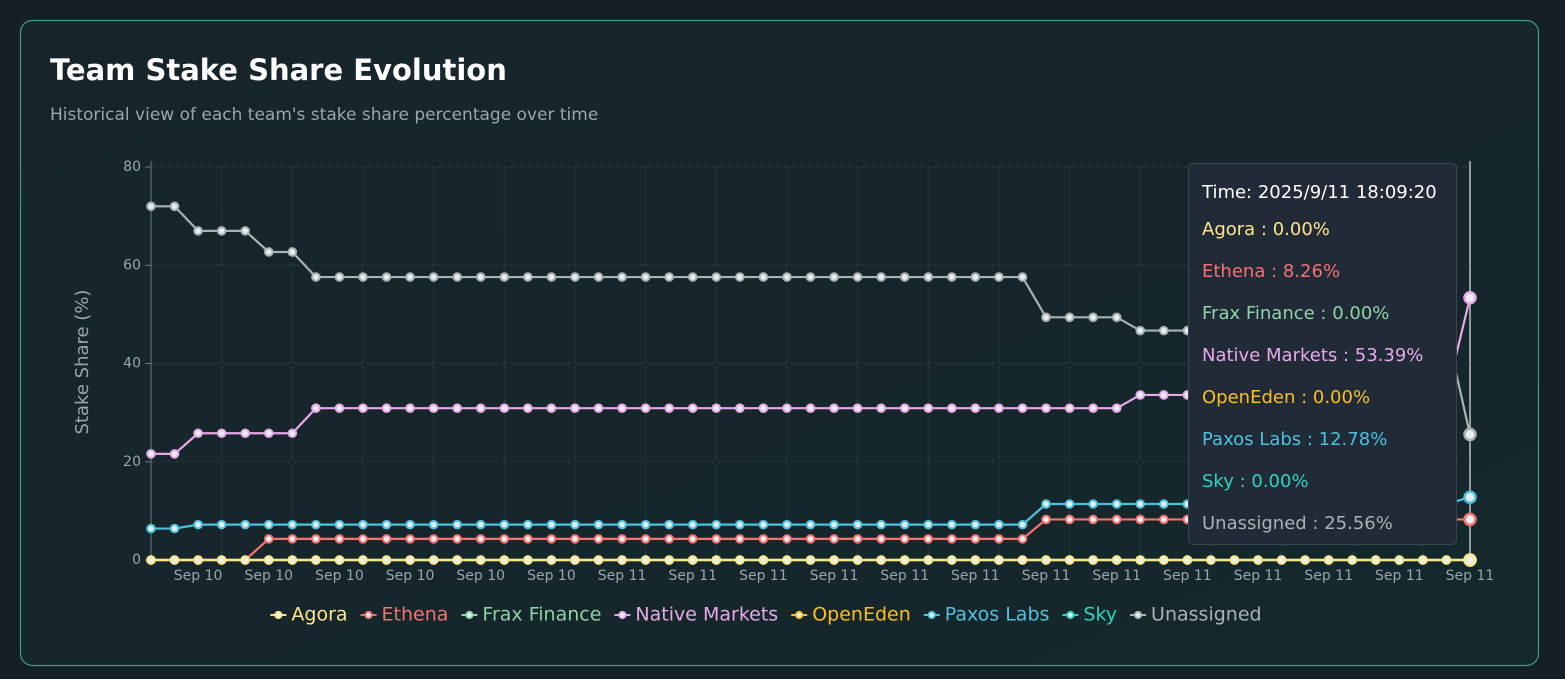  I want to click on legend-item: Paxos Labs, so click(986, 615).